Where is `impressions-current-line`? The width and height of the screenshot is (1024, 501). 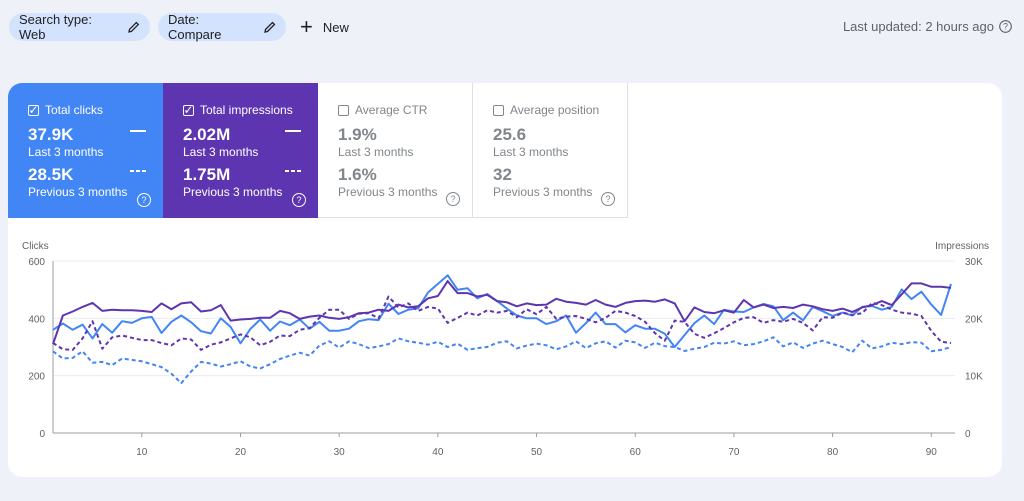 impressions-current-line is located at coordinates (502, 312).